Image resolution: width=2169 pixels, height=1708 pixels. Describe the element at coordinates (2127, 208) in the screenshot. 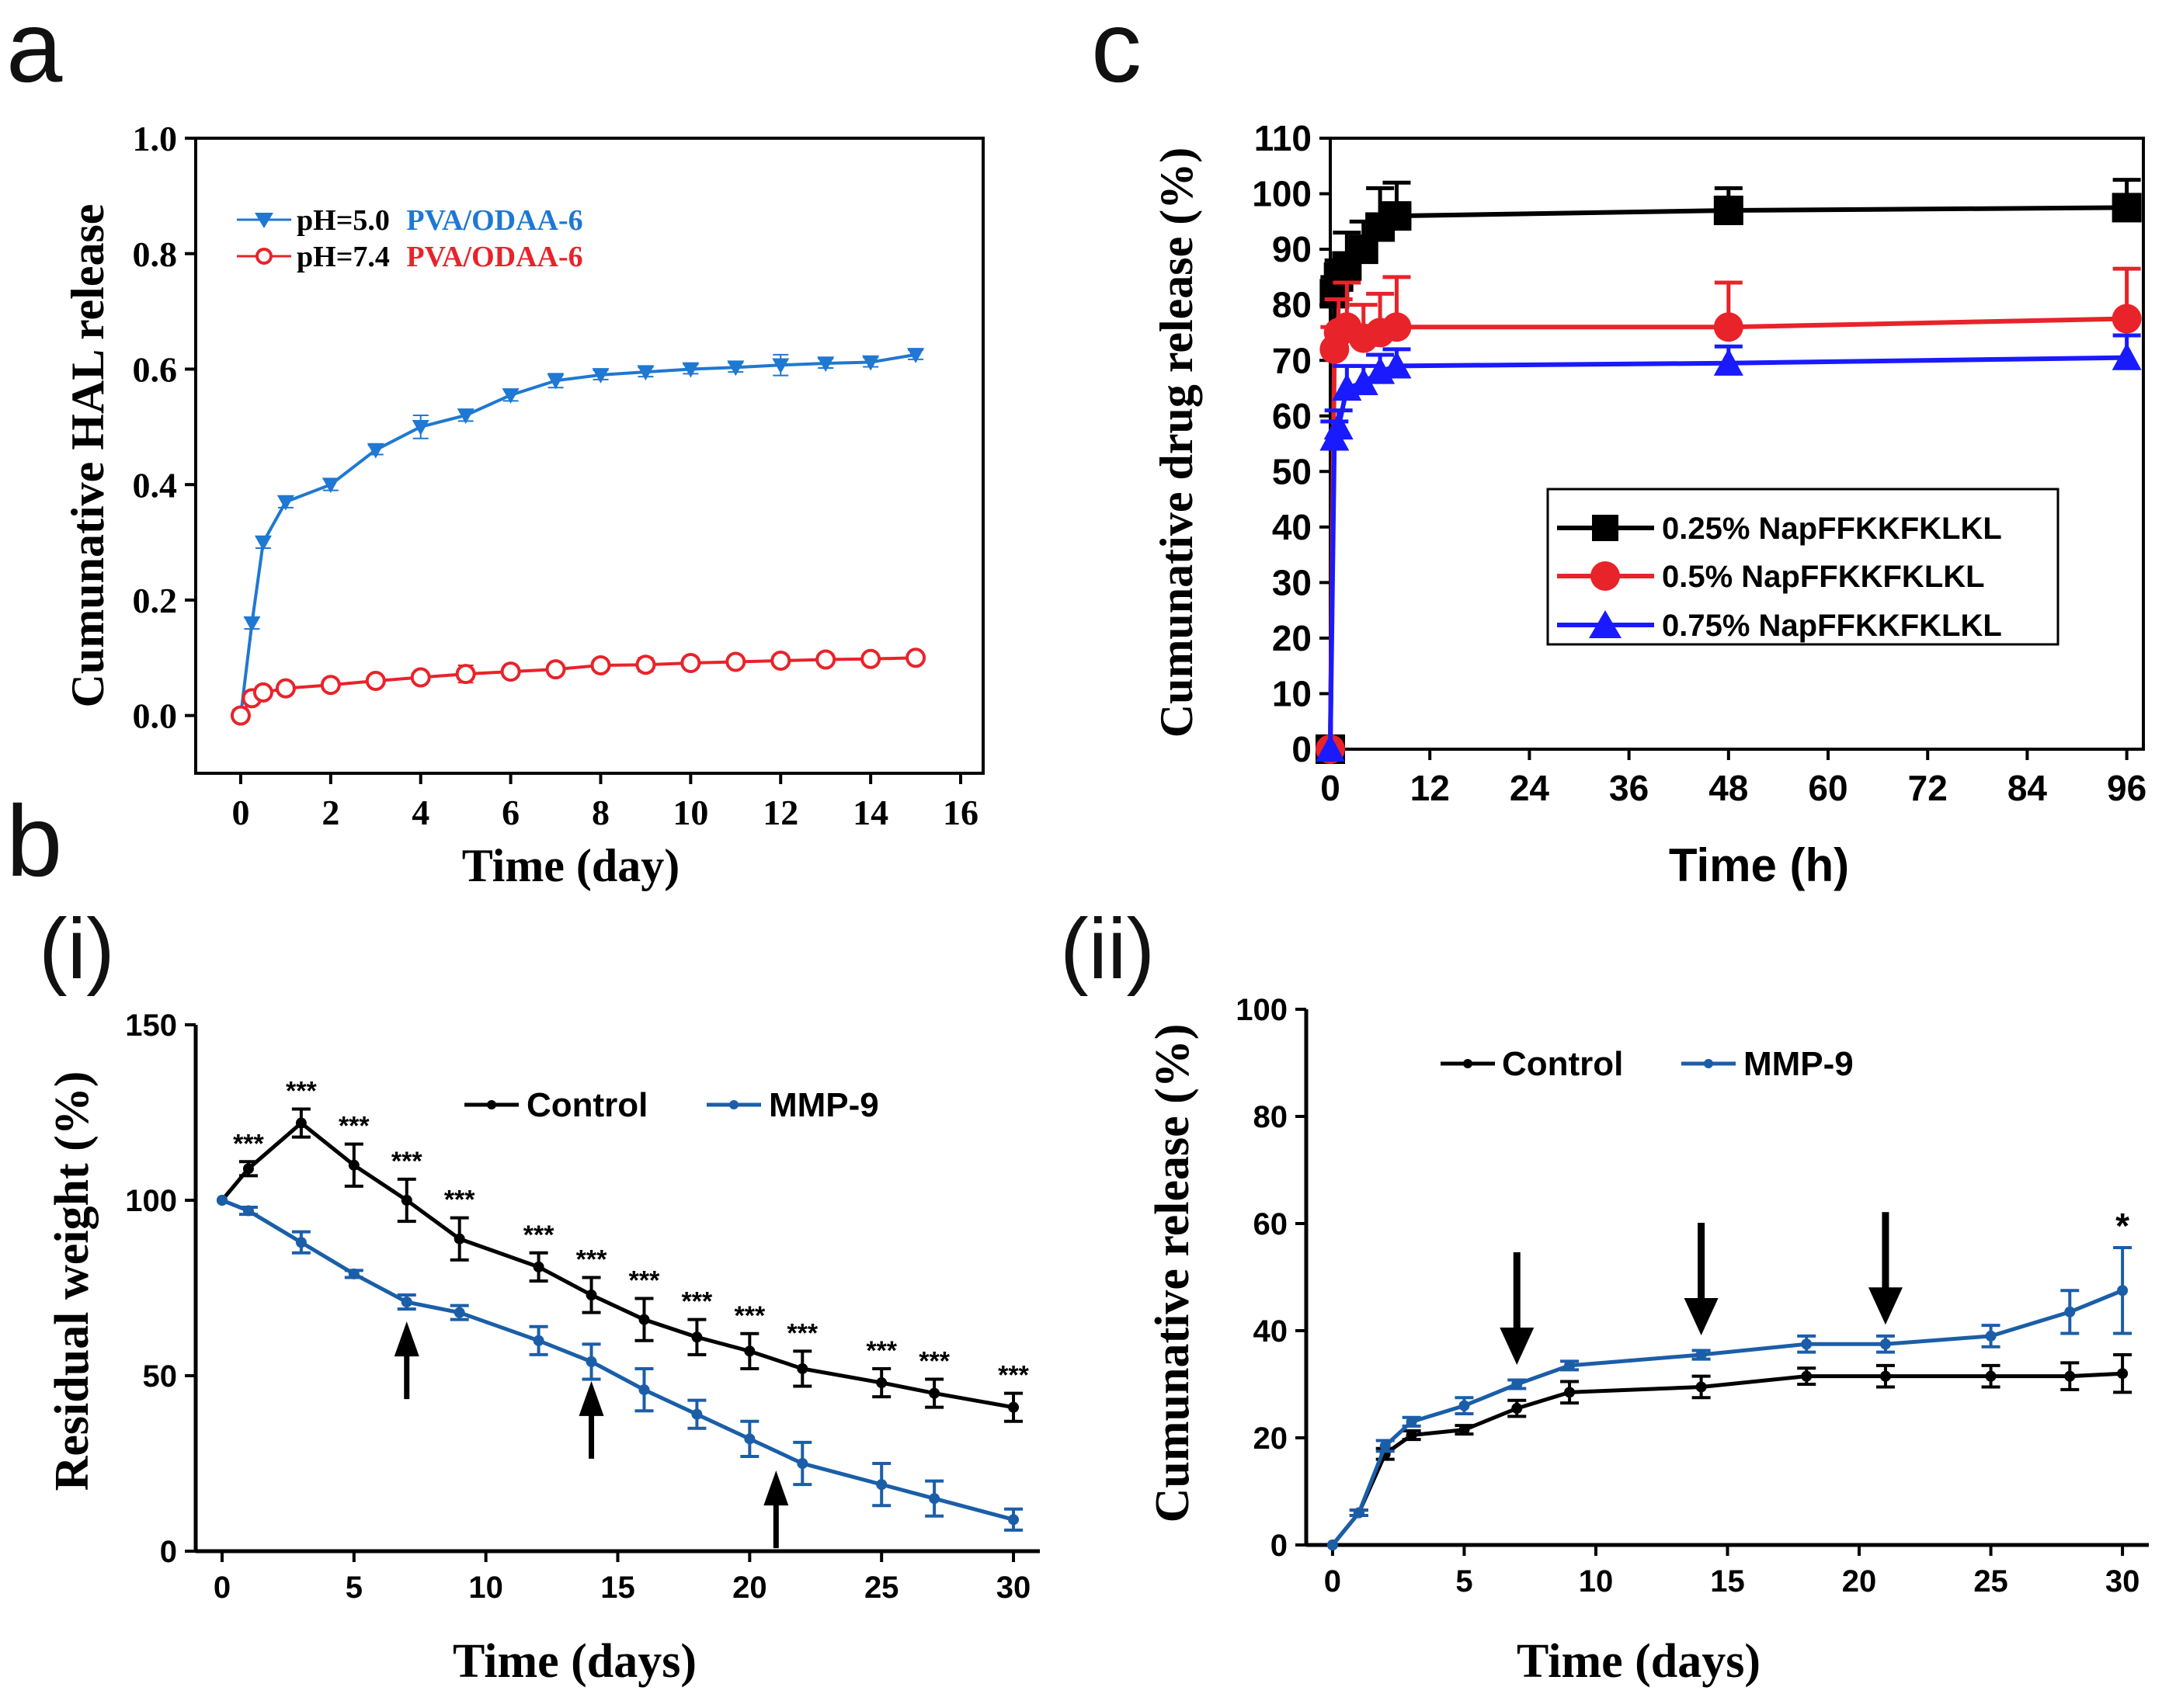

I see `chart-c-series-1-point` at that location.